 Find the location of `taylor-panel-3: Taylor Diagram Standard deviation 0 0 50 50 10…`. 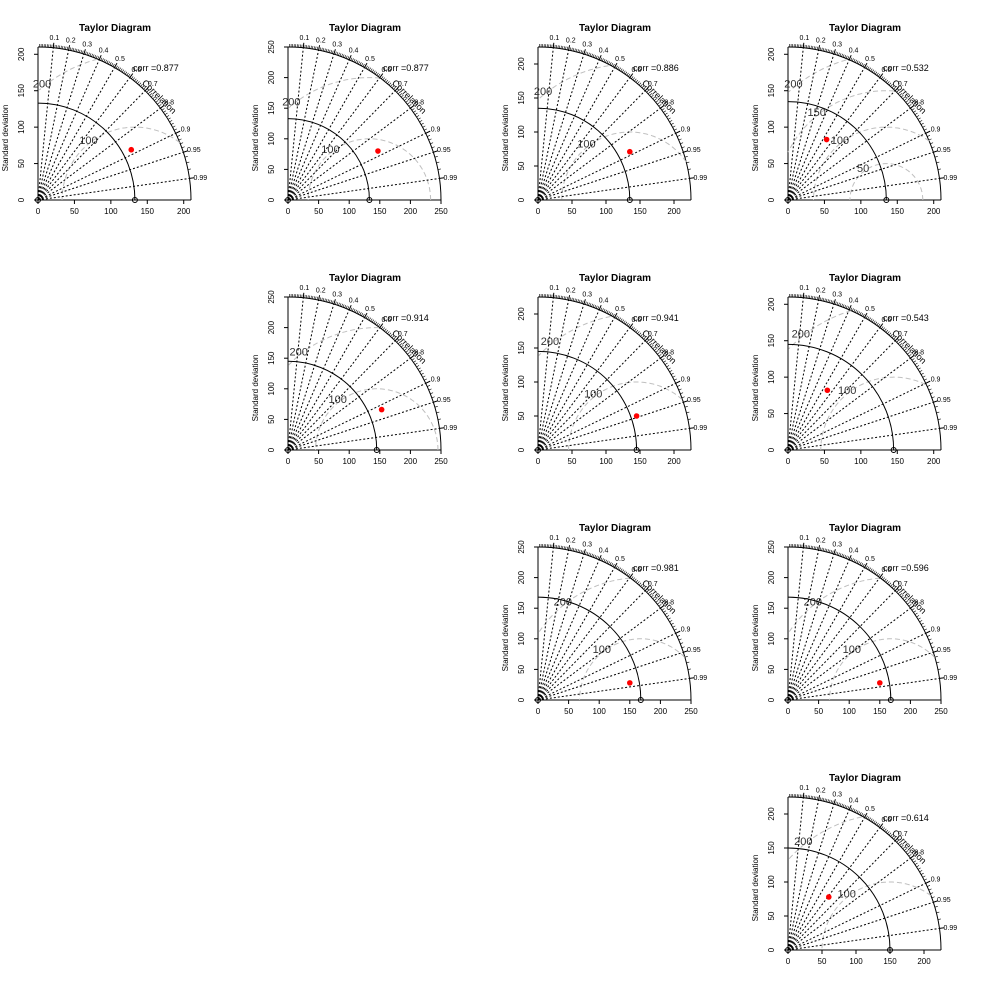

taylor-panel-3: Taylor Diagram Standard deviation 0 0 50 50 10… is located at coordinates (604, 119).